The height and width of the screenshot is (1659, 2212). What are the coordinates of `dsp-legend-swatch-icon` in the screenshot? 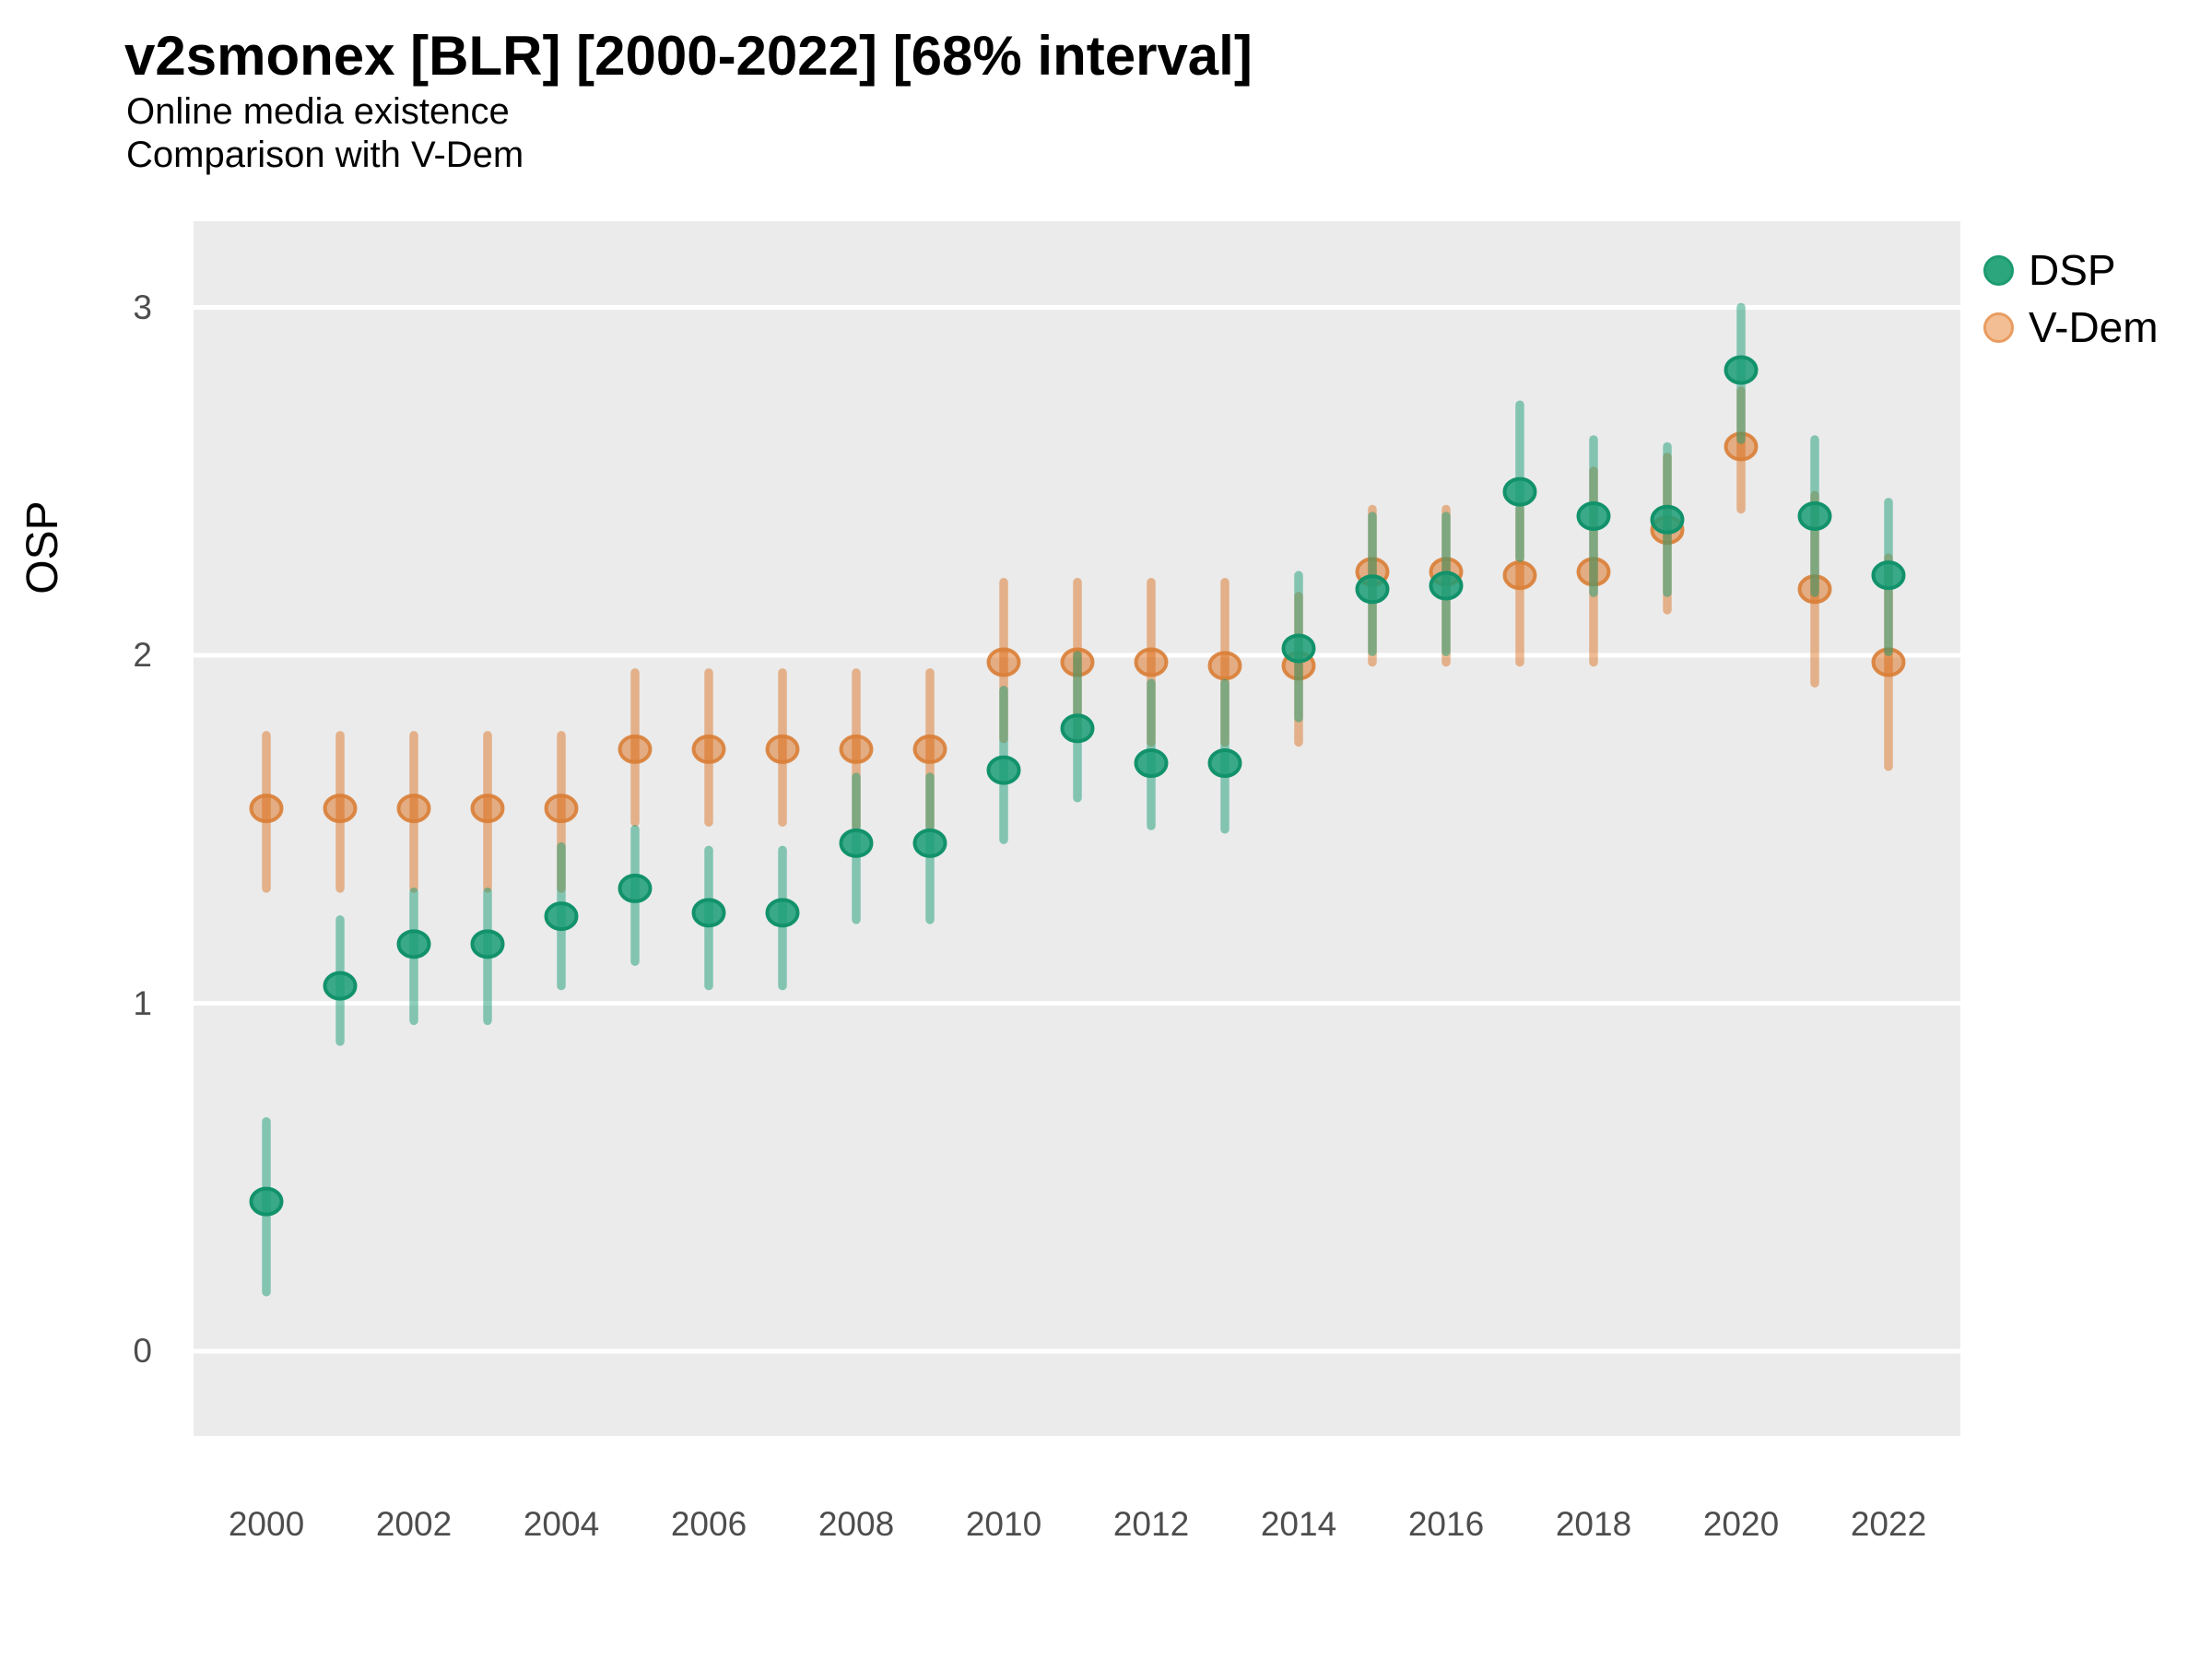 It's located at (1998, 270).